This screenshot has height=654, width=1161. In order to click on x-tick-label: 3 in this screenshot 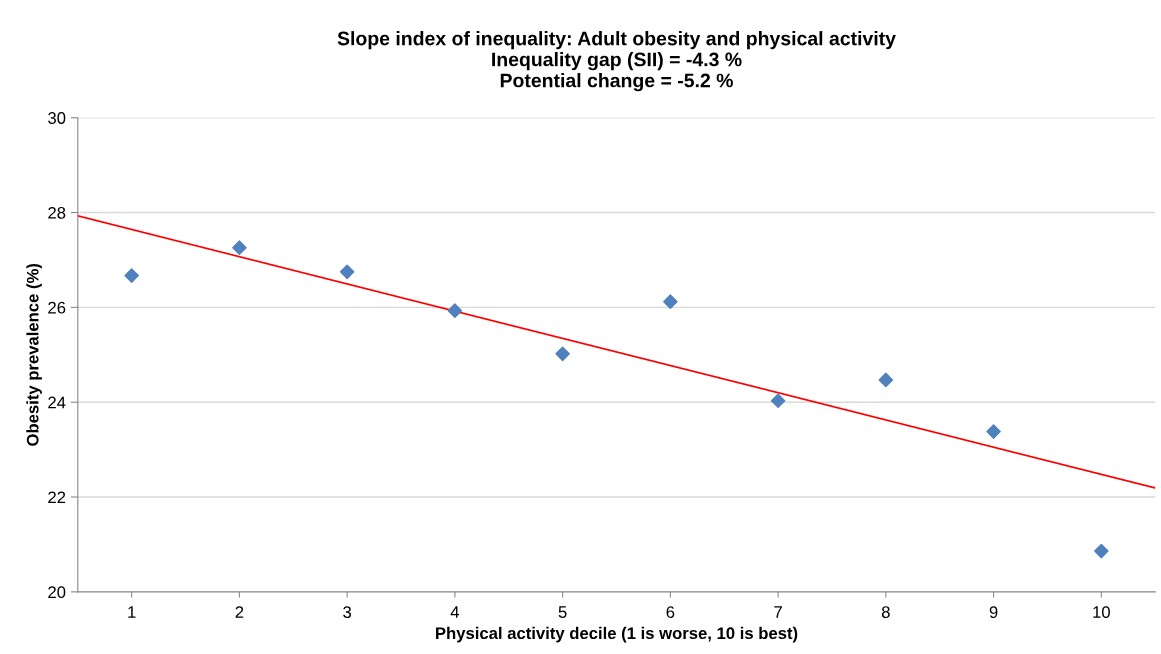, I will do `click(347, 612)`.